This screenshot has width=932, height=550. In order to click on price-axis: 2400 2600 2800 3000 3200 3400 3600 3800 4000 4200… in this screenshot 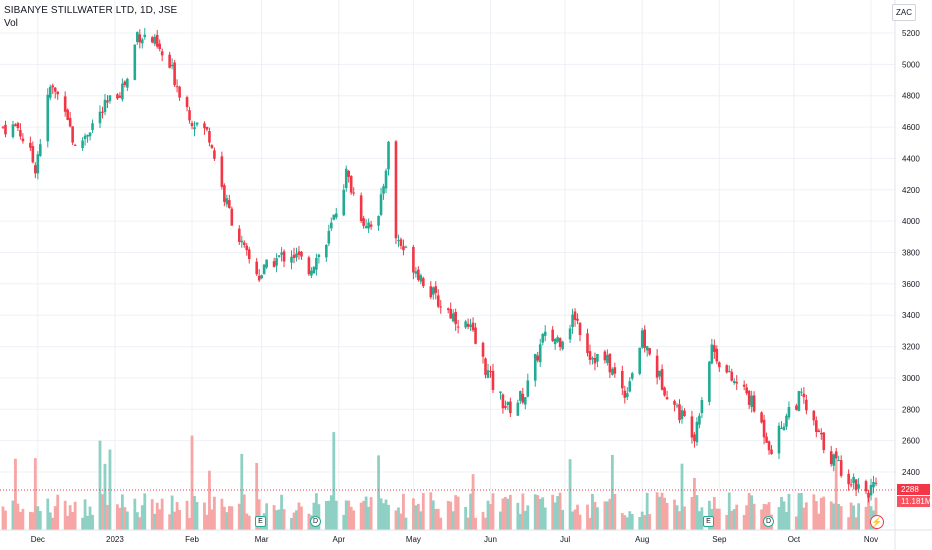, I will do `click(911, 253)`.